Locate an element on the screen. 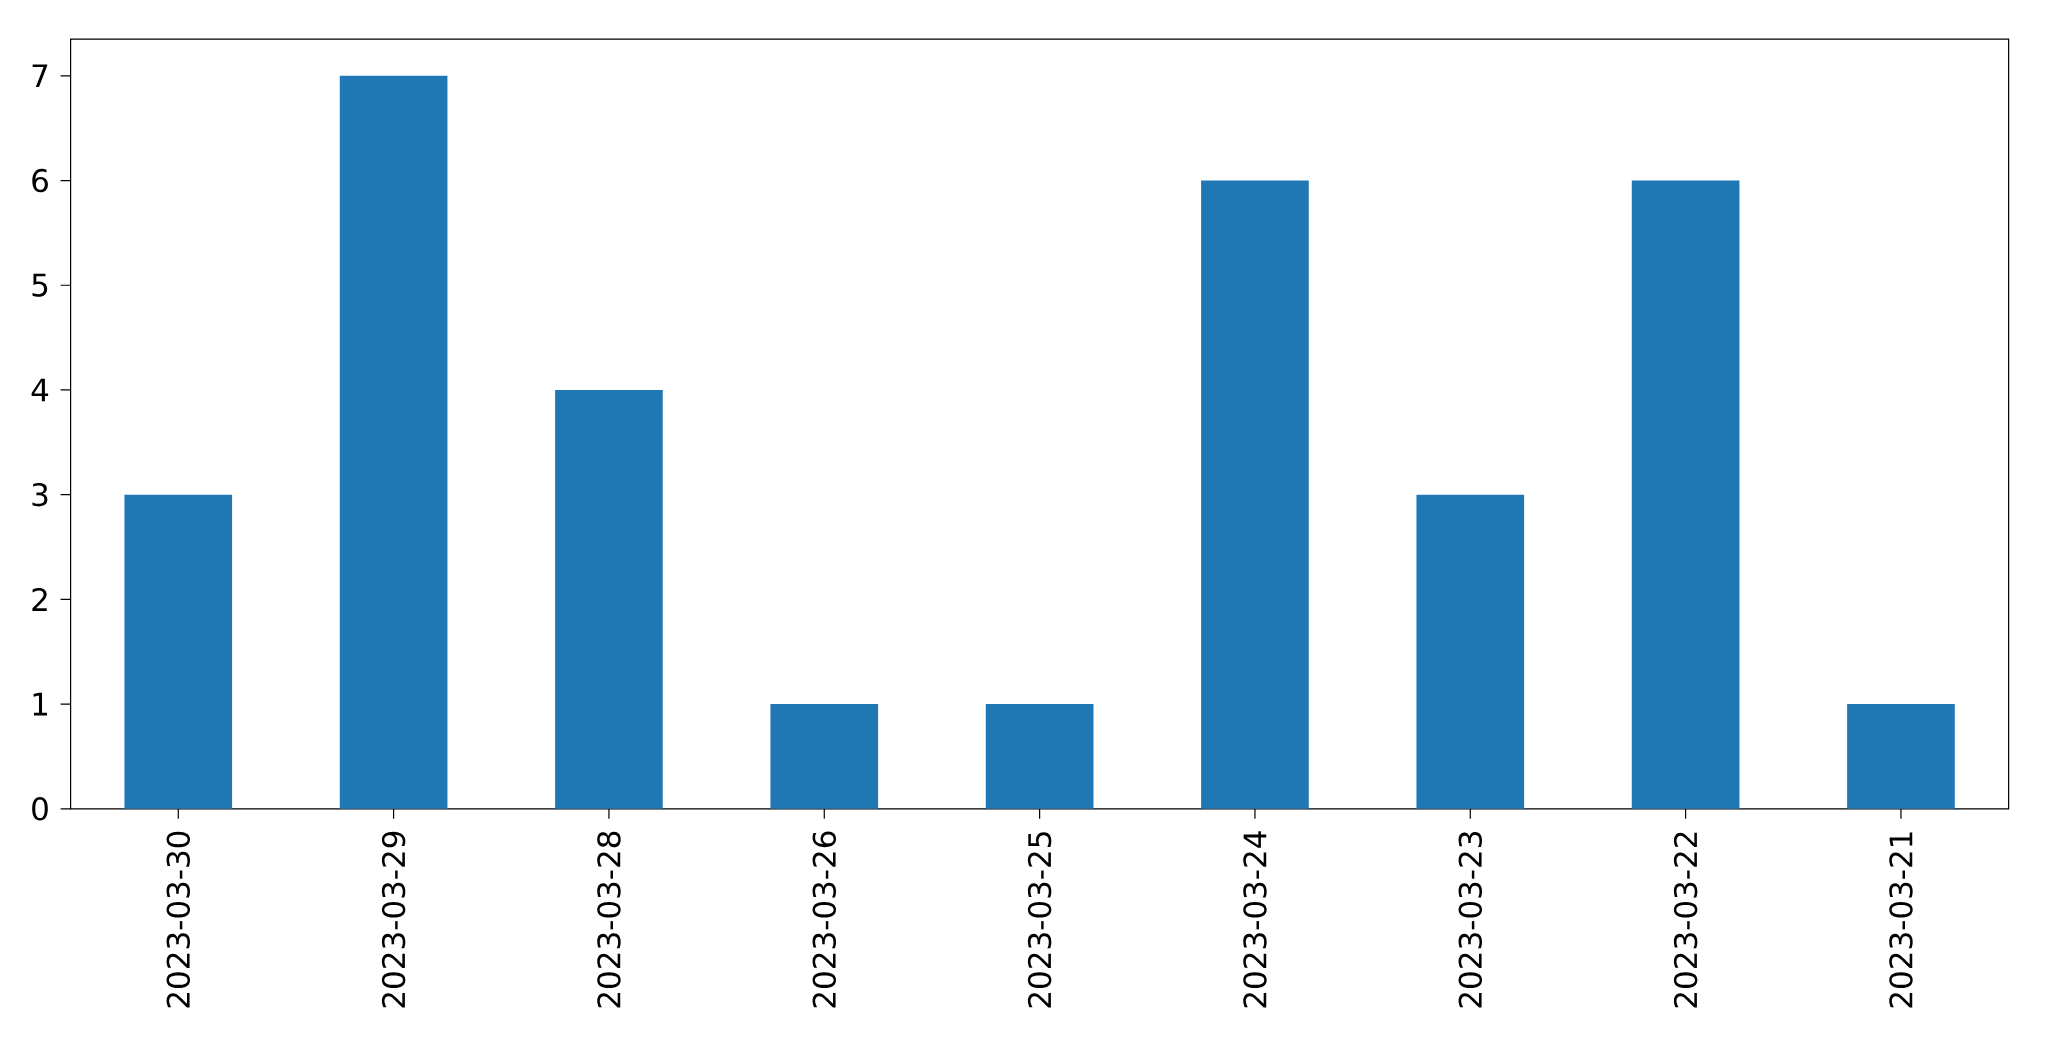  x-tick-label: 2023-03-30 is located at coordinates (178, 919).